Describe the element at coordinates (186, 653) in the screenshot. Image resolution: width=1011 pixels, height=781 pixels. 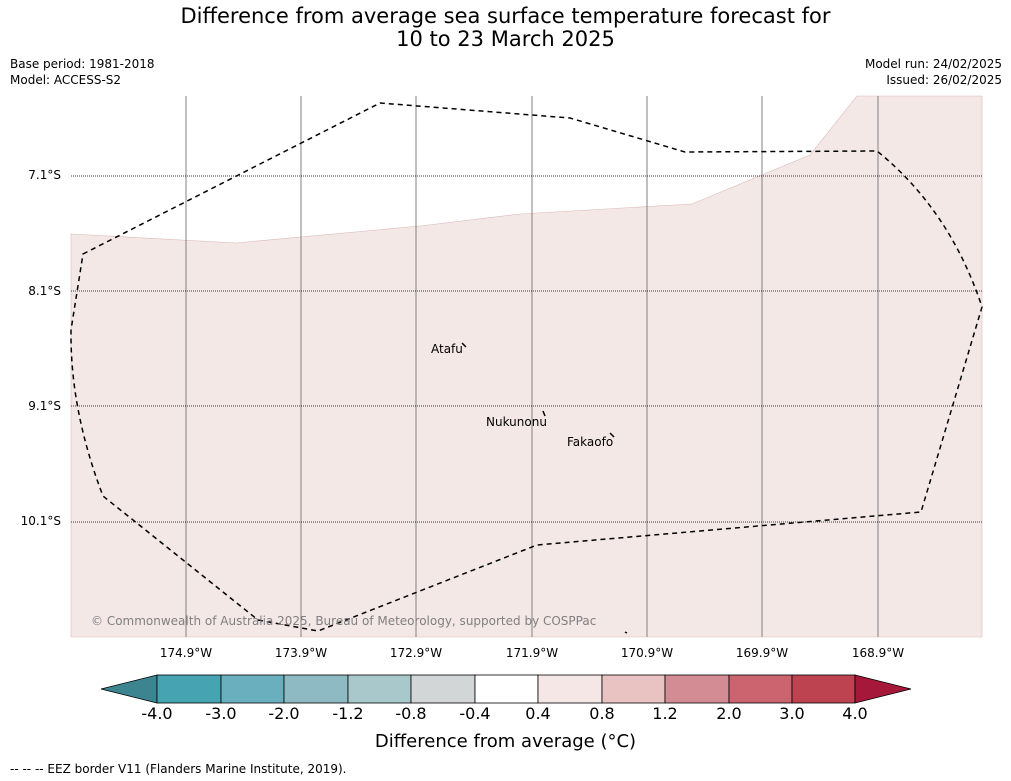
I see `lon-label-174-9: 174.9°W` at that location.